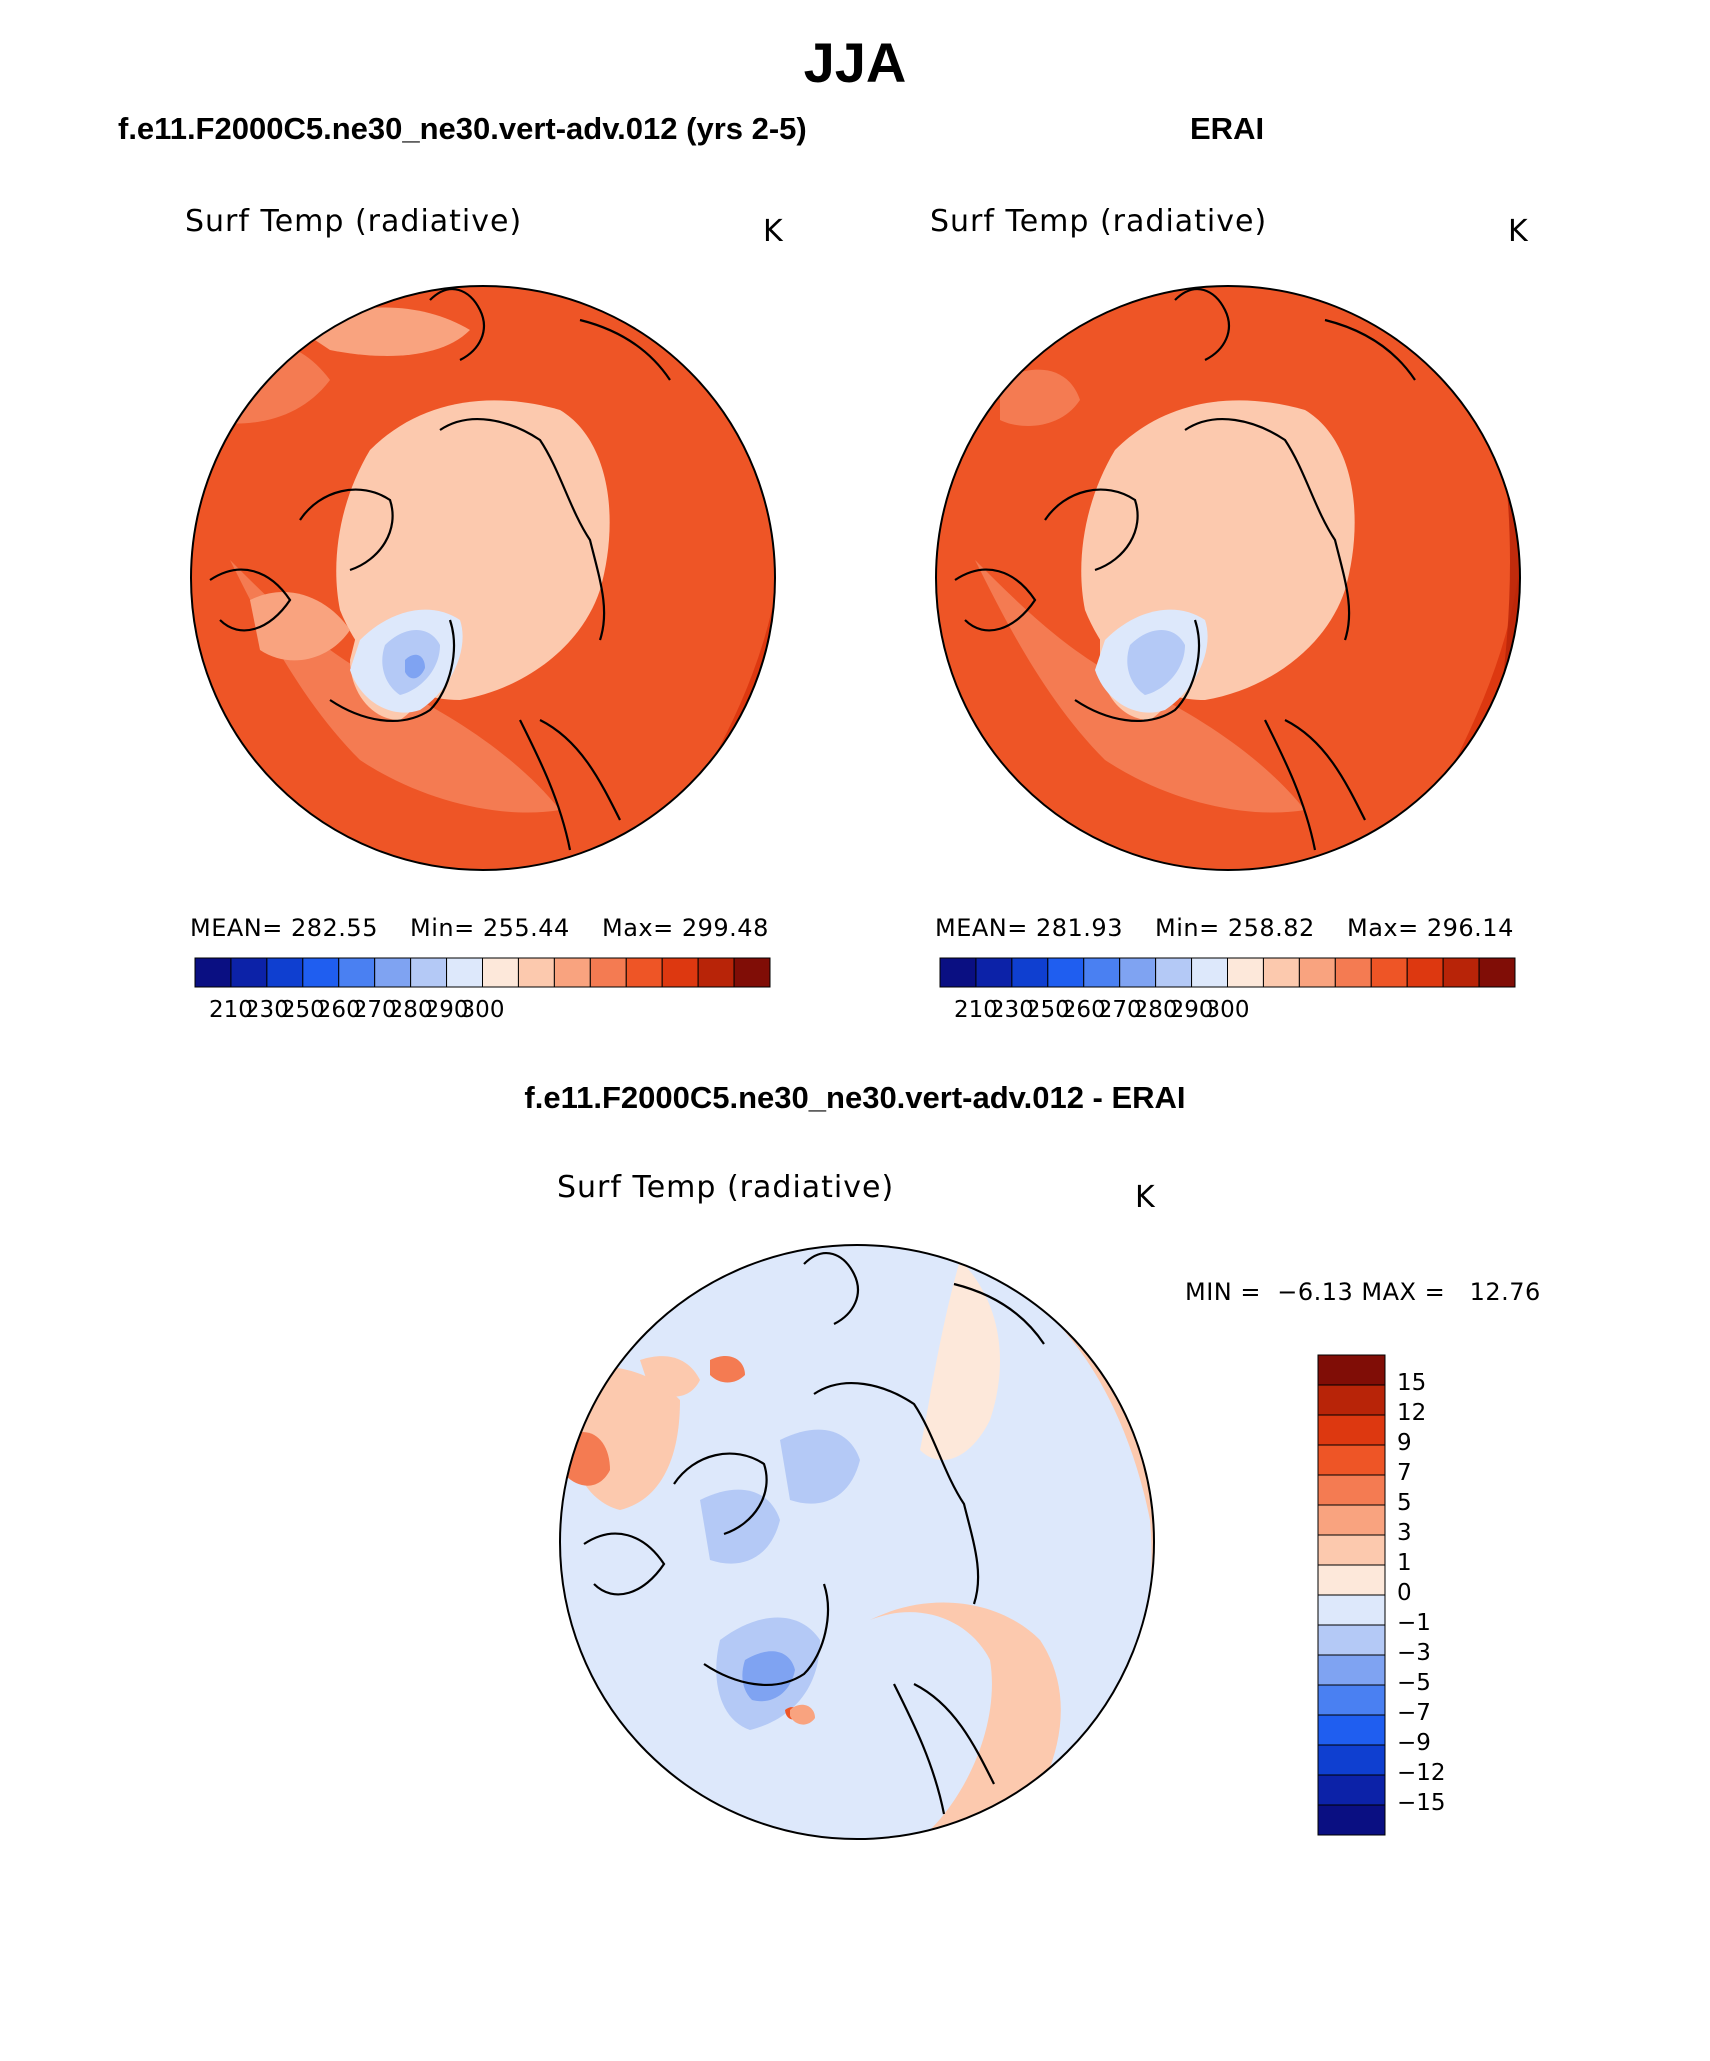 Image resolution: width=1710 pixels, height=2061 pixels. I want to click on right-max-stat: Max= 296.14, so click(1430, 928).